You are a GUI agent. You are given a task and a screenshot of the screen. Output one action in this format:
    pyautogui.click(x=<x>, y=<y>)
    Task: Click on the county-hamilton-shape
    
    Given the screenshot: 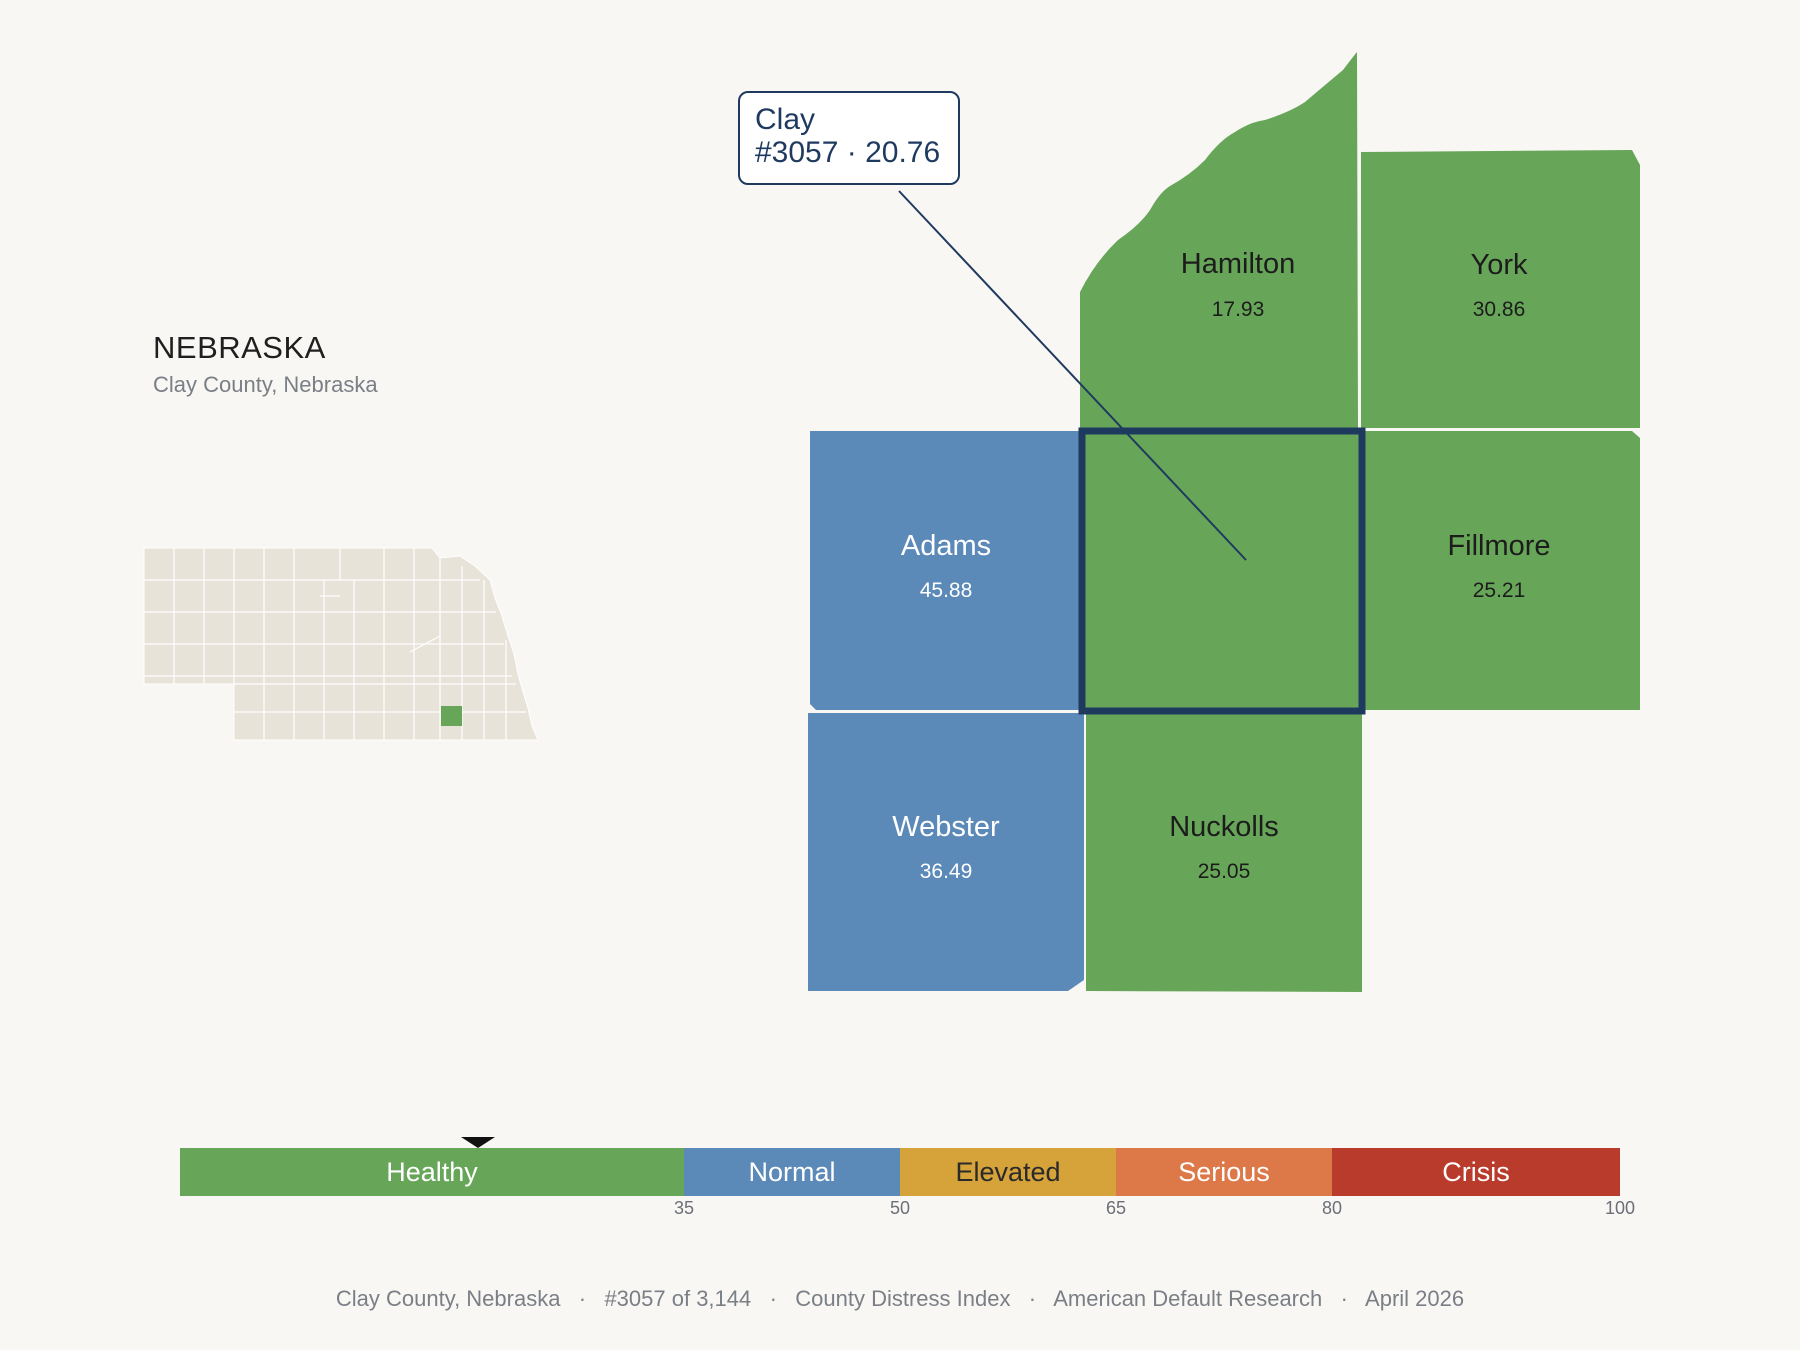 What is the action you would take?
    pyautogui.click(x=1219, y=240)
    